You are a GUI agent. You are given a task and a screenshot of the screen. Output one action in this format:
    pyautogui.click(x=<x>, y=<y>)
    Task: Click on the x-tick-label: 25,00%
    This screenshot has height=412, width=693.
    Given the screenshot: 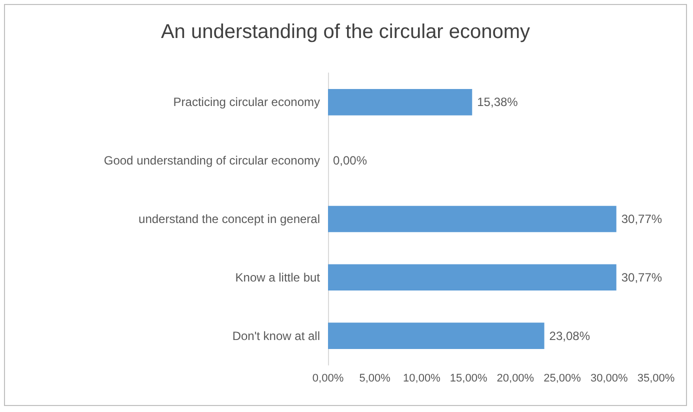 What is the action you would take?
    pyautogui.click(x=563, y=378)
    